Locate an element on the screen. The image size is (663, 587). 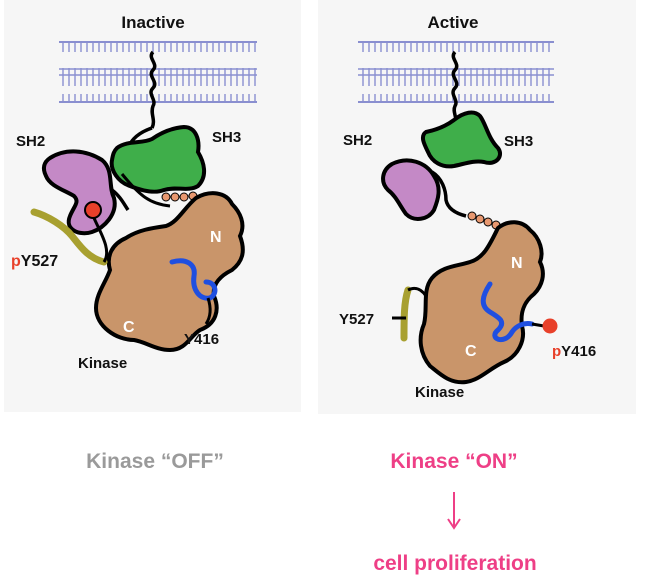
c-tail-left is located at coordinates (69, 237).